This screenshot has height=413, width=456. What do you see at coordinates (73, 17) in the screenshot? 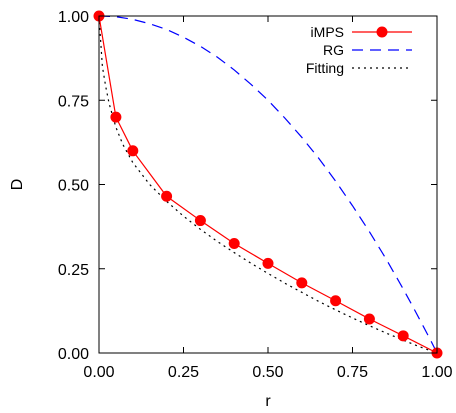
I see `y-tick-label: 1.00` at bounding box center [73, 17].